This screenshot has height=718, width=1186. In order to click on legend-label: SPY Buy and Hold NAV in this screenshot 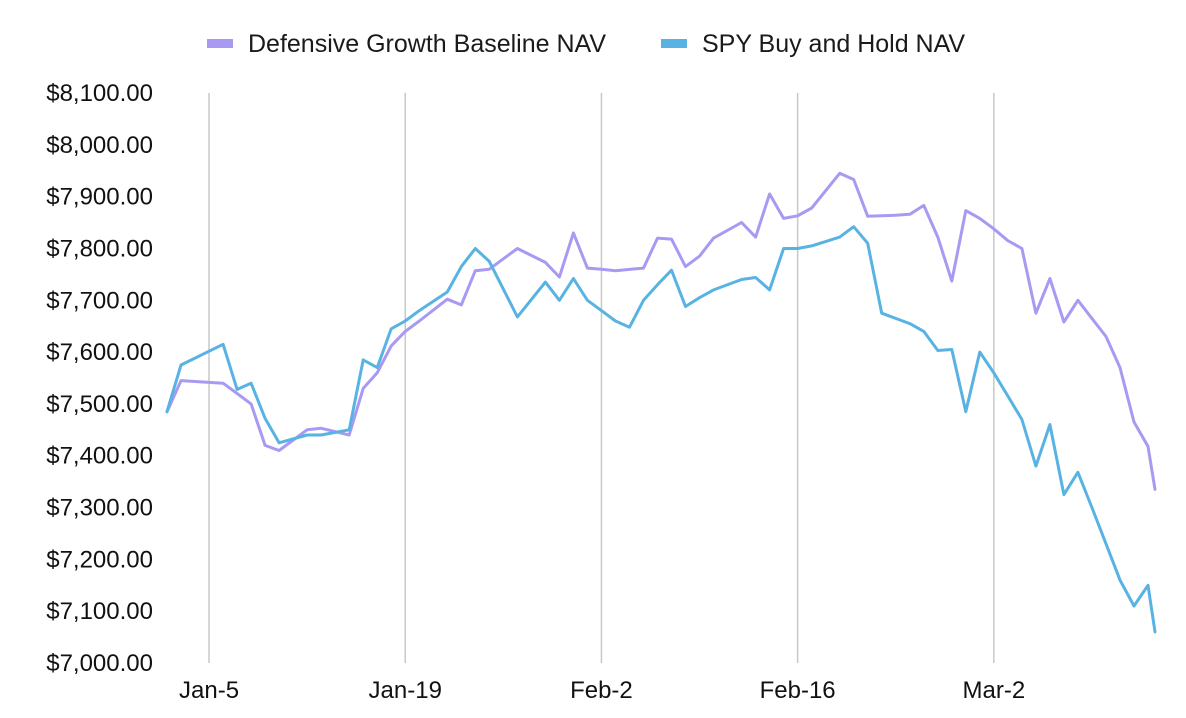, I will do `click(833, 44)`.